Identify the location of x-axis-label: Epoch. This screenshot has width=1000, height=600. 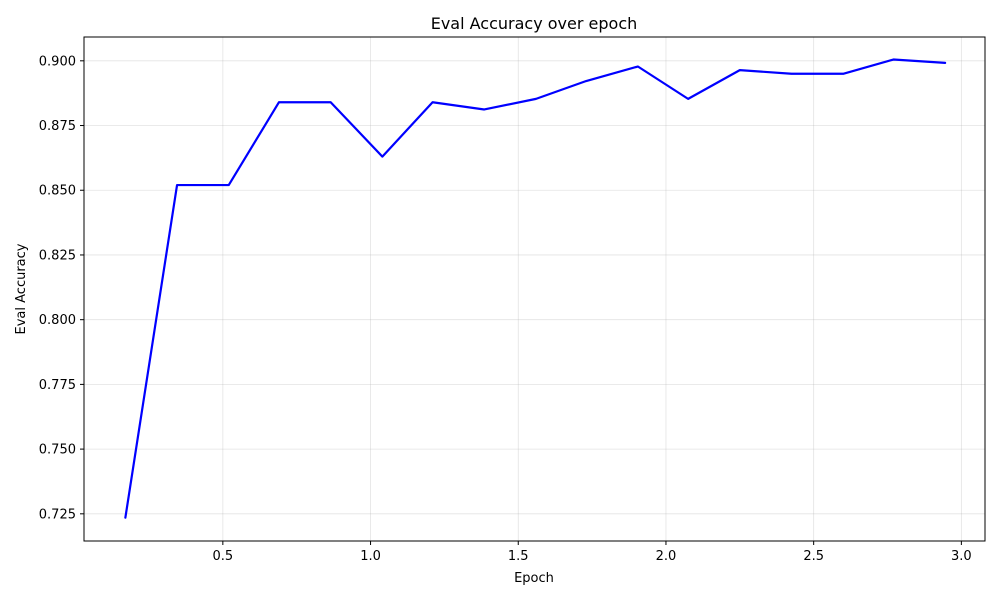
(534, 578).